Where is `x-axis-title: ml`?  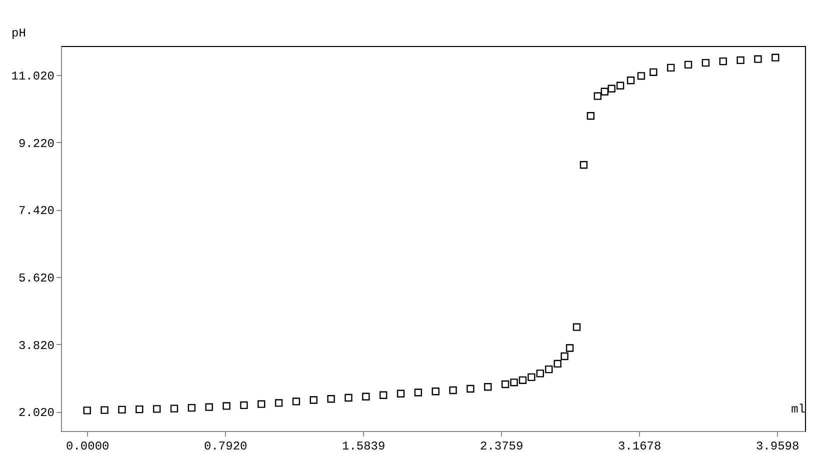
x-axis-title: ml is located at coordinates (798, 409).